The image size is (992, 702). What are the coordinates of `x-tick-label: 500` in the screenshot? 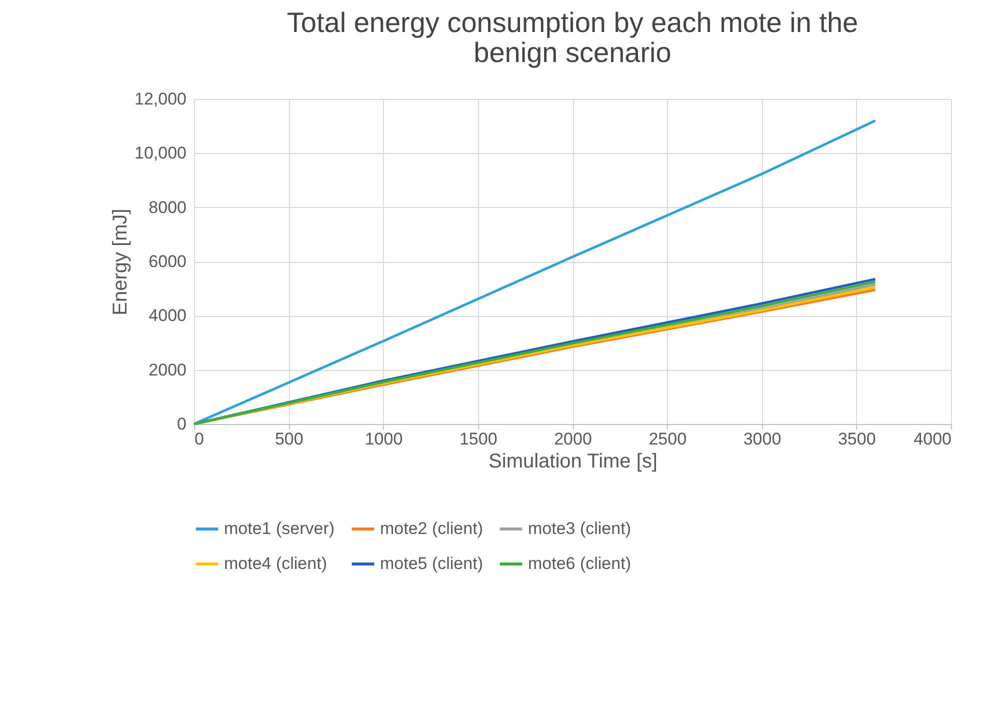 It's located at (289, 439).